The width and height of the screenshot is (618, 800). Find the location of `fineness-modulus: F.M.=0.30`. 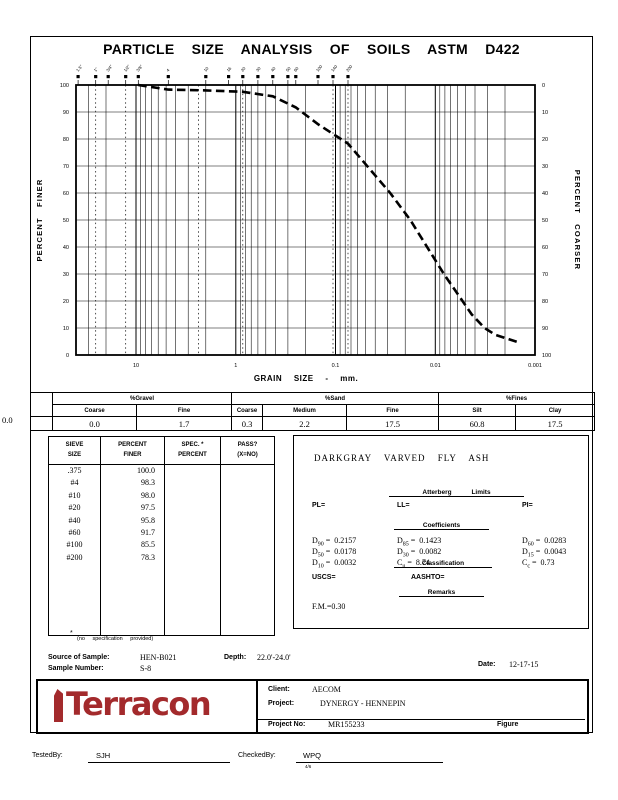

fineness-modulus: F.M.=0.30 is located at coordinates (329, 606).